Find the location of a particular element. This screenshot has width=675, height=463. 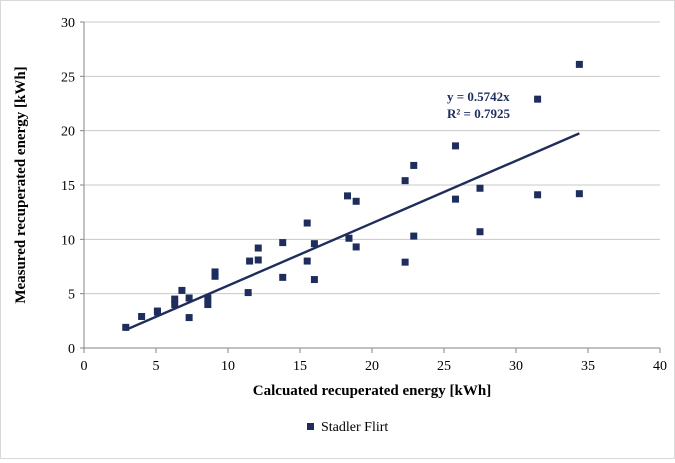

trendline-equation: y = 0.5742x is located at coordinates (478, 96).